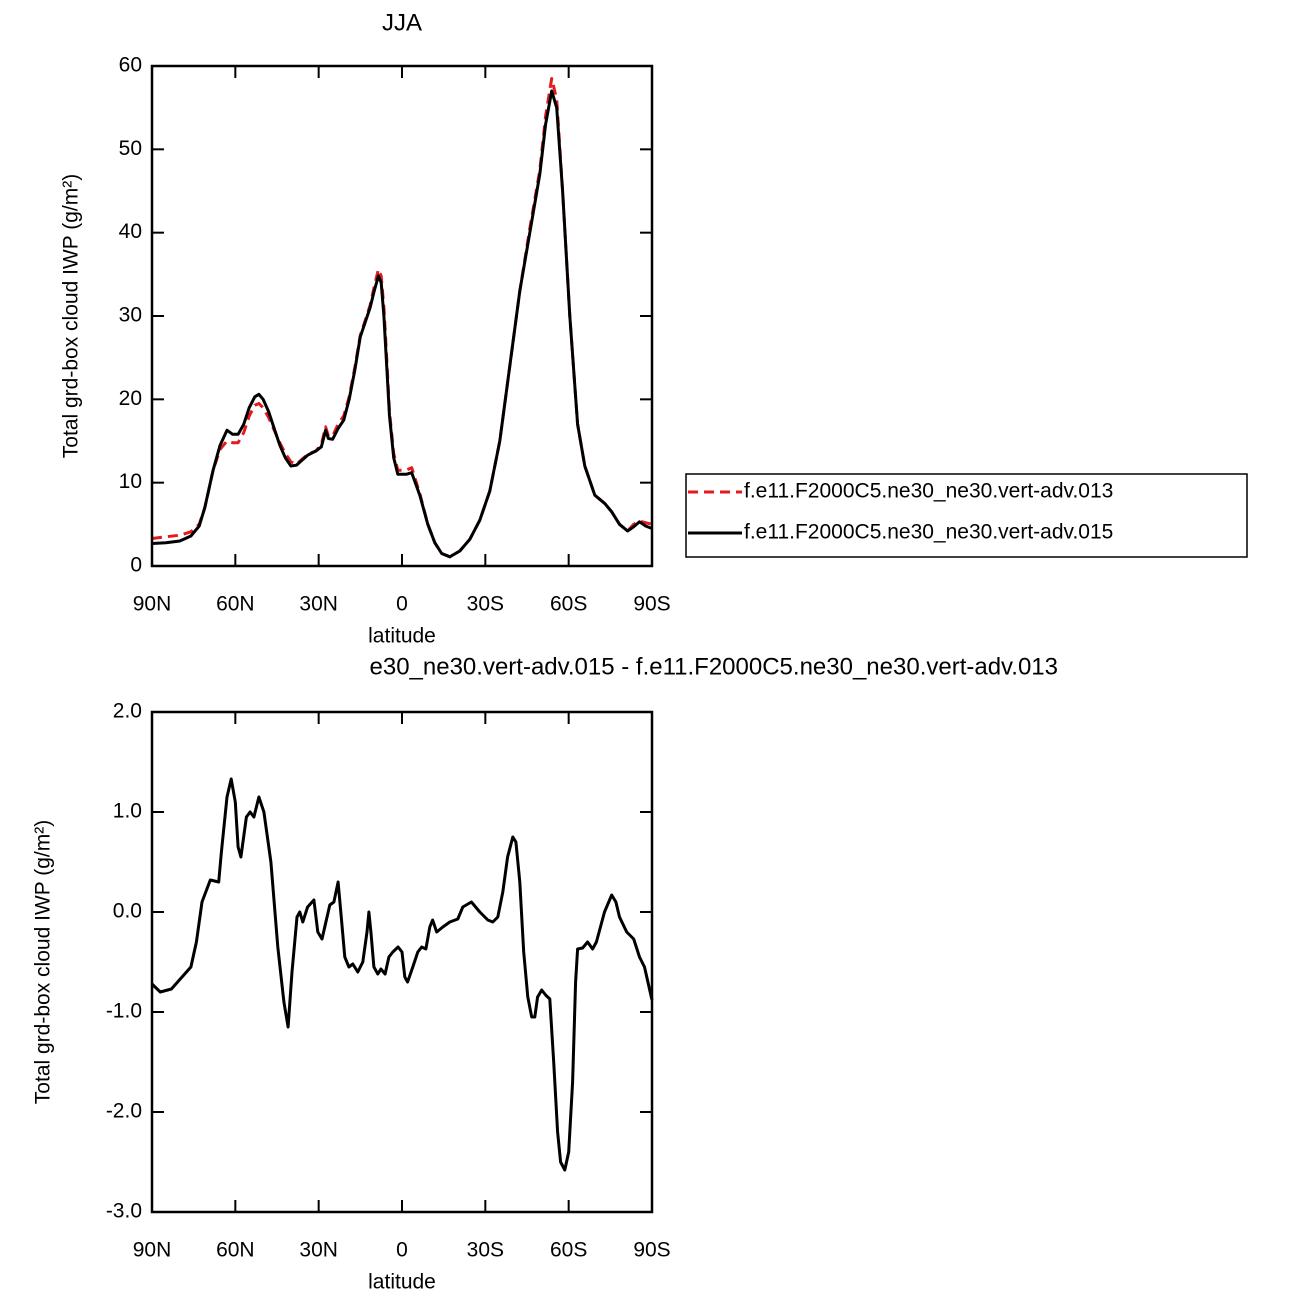 The width and height of the screenshot is (1305, 1303). What do you see at coordinates (127, 911) in the screenshot?
I see `y-tick-label: 0.0` at bounding box center [127, 911].